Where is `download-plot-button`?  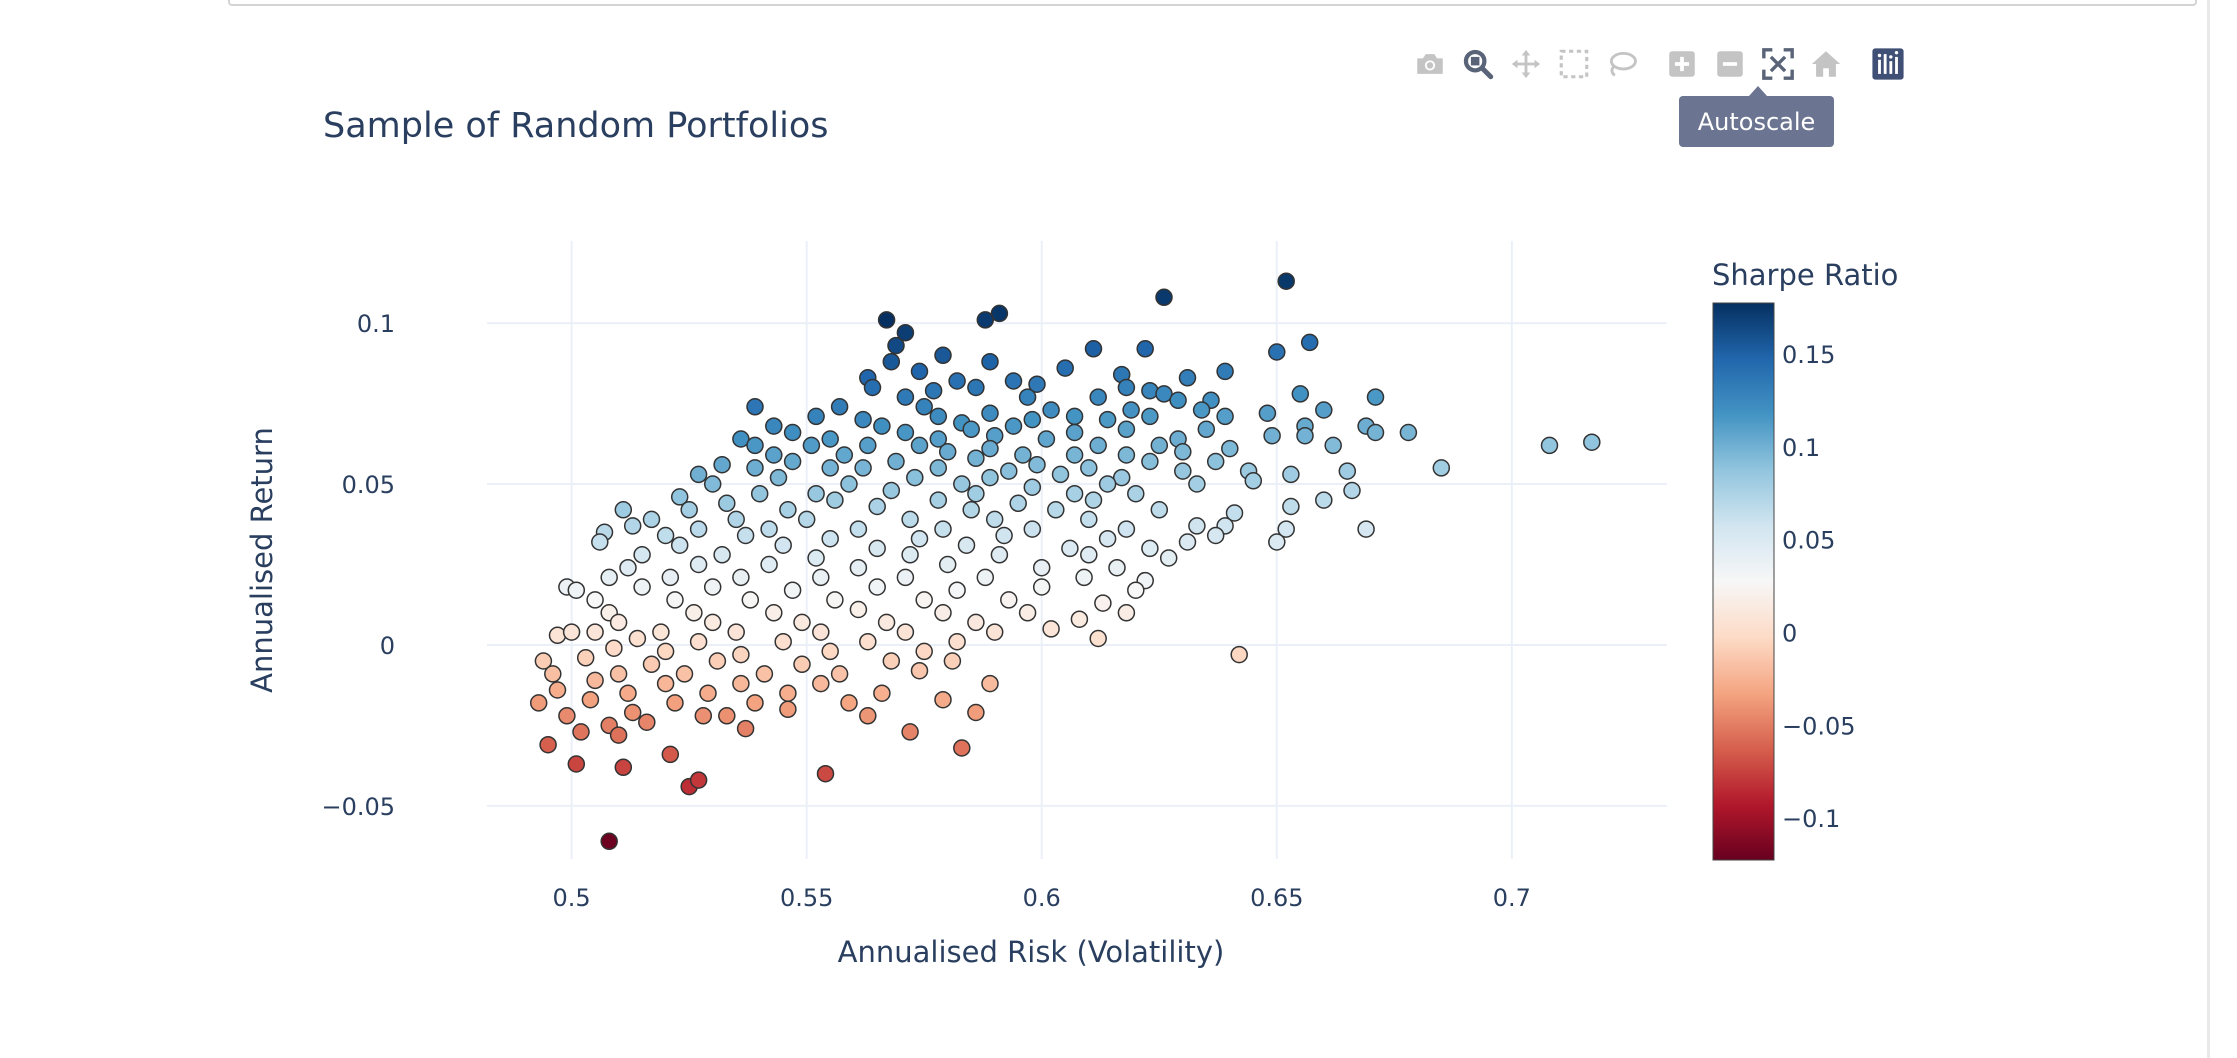 download-plot-button is located at coordinates (1430, 64).